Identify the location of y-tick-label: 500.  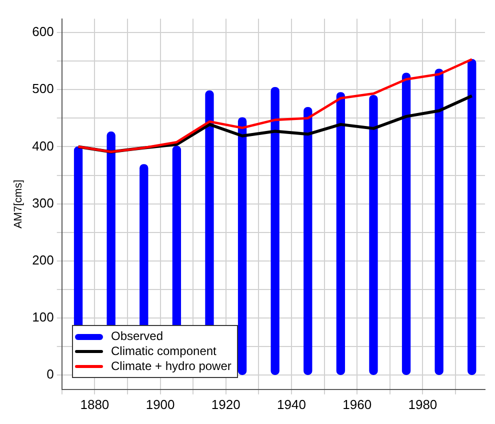
(43, 88).